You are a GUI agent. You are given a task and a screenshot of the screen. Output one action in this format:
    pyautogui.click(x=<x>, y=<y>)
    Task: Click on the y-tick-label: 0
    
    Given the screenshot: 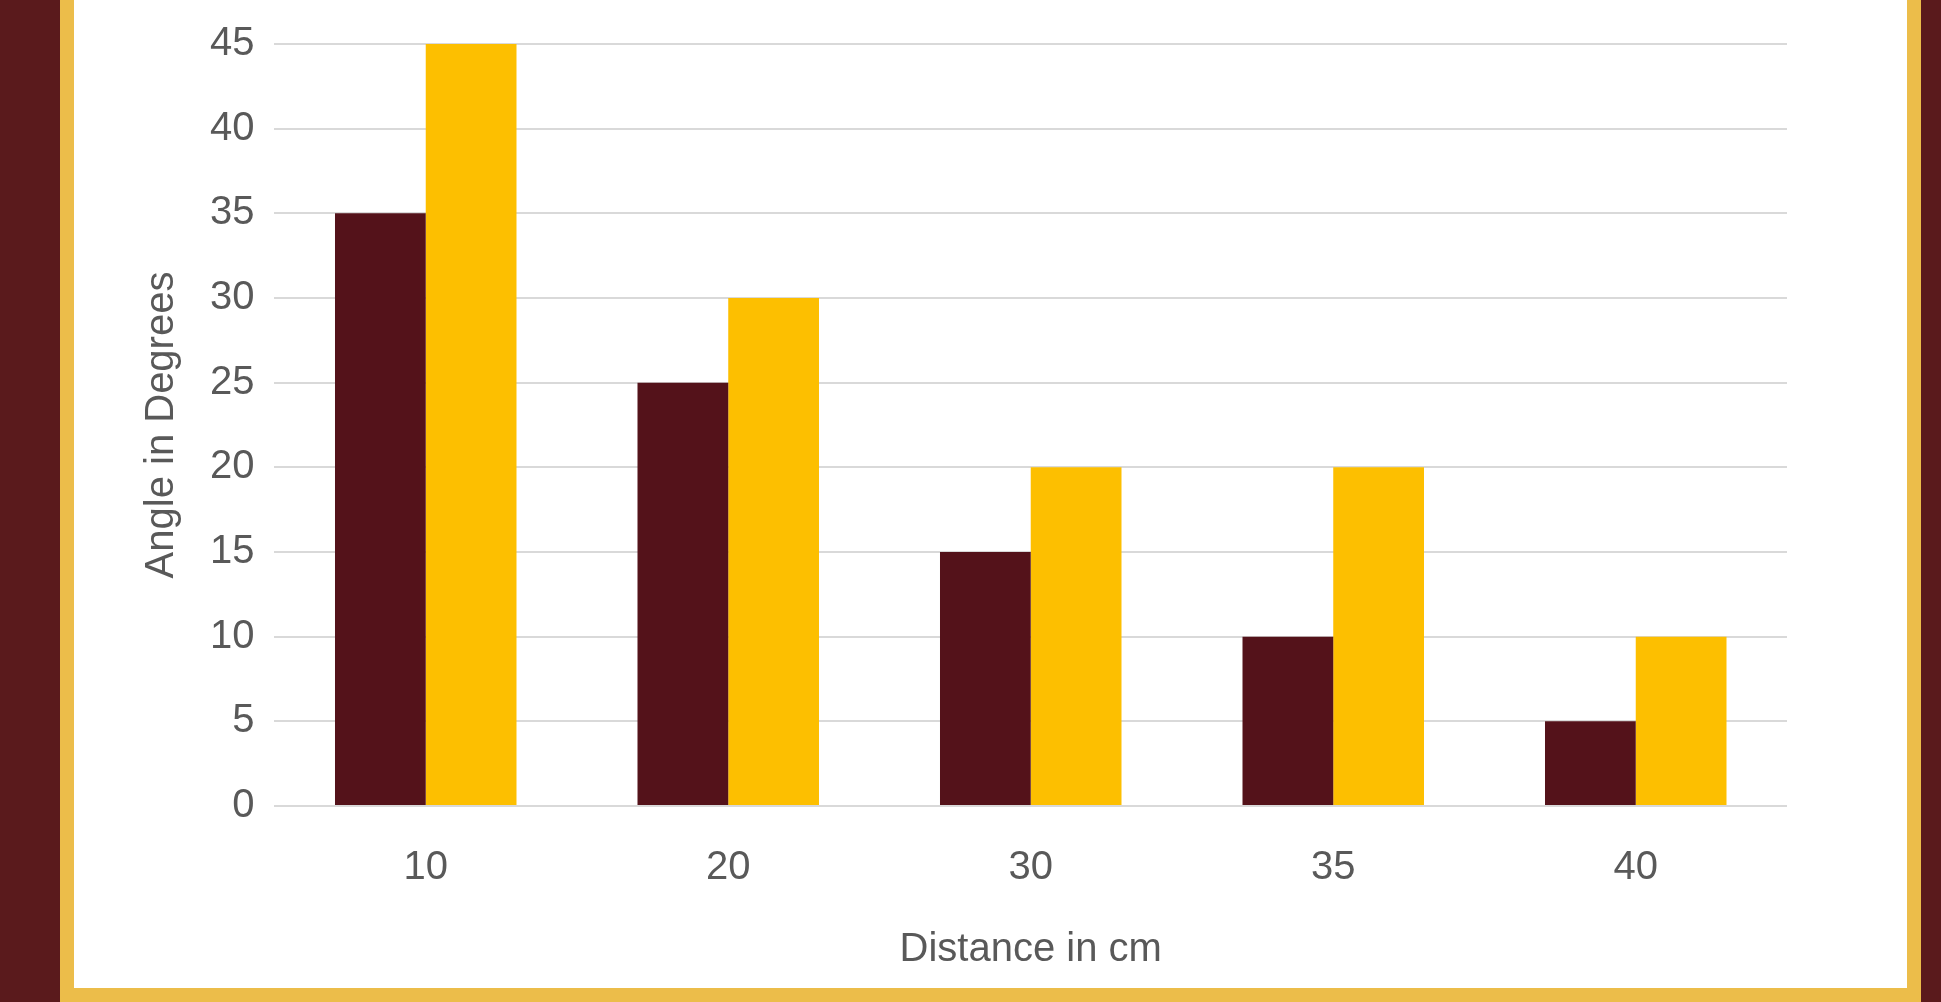 What is the action you would take?
    pyautogui.click(x=243, y=803)
    